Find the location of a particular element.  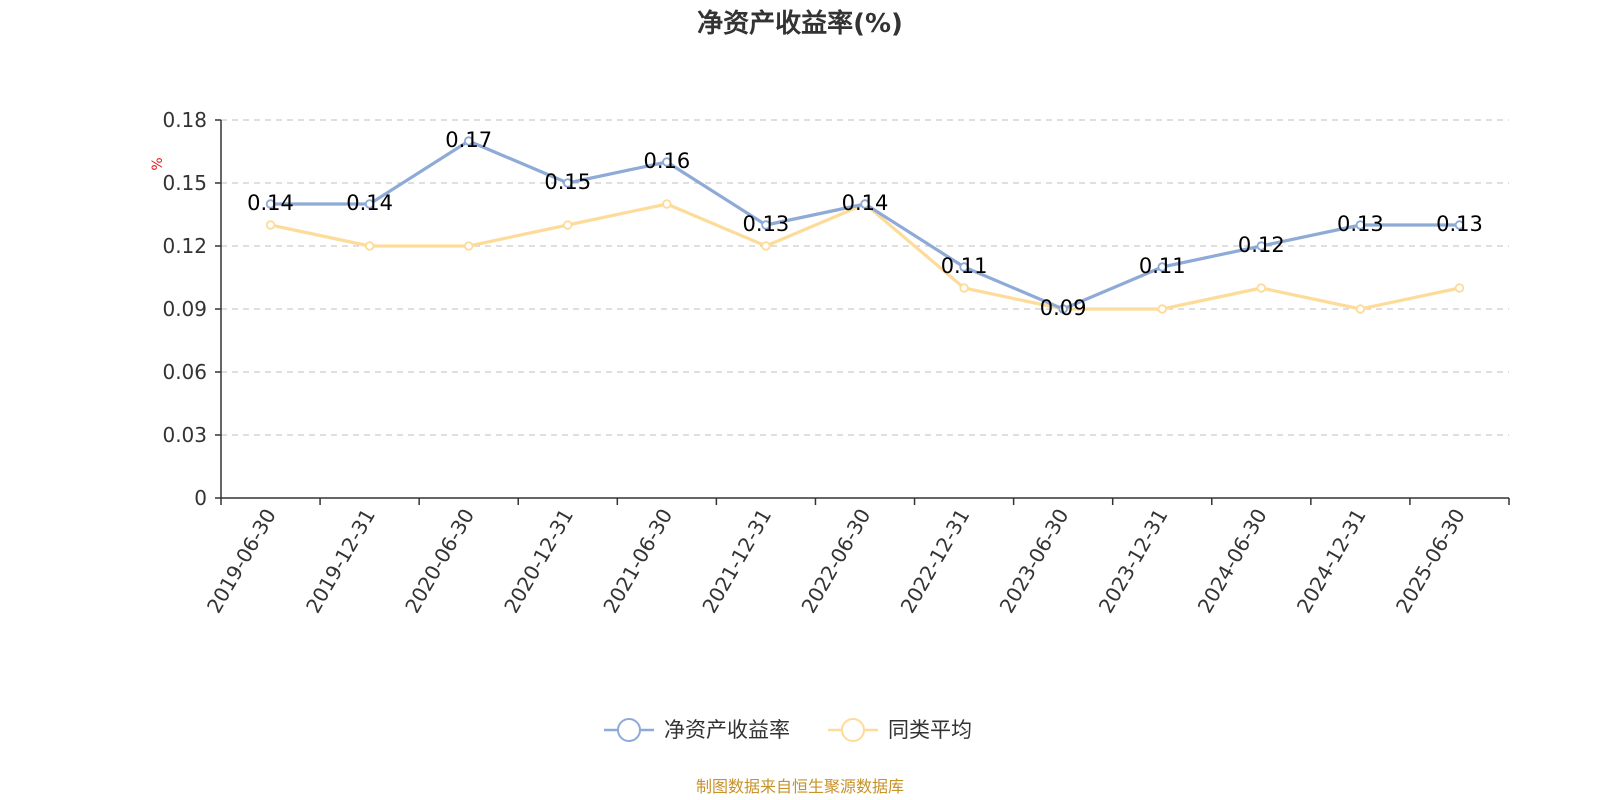

x-tick-label: 2021-12-31 is located at coordinates (736, 561).